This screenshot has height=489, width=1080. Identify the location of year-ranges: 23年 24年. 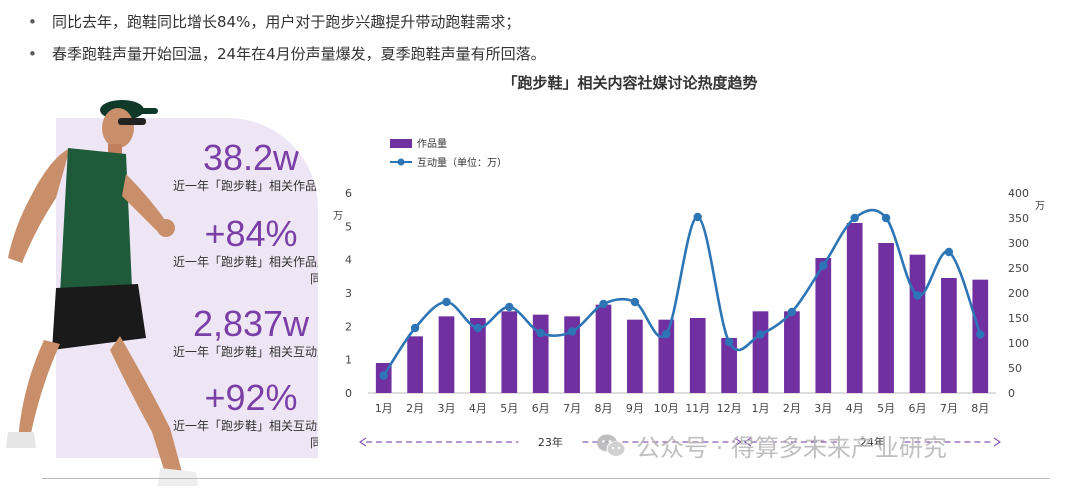
(680, 442).